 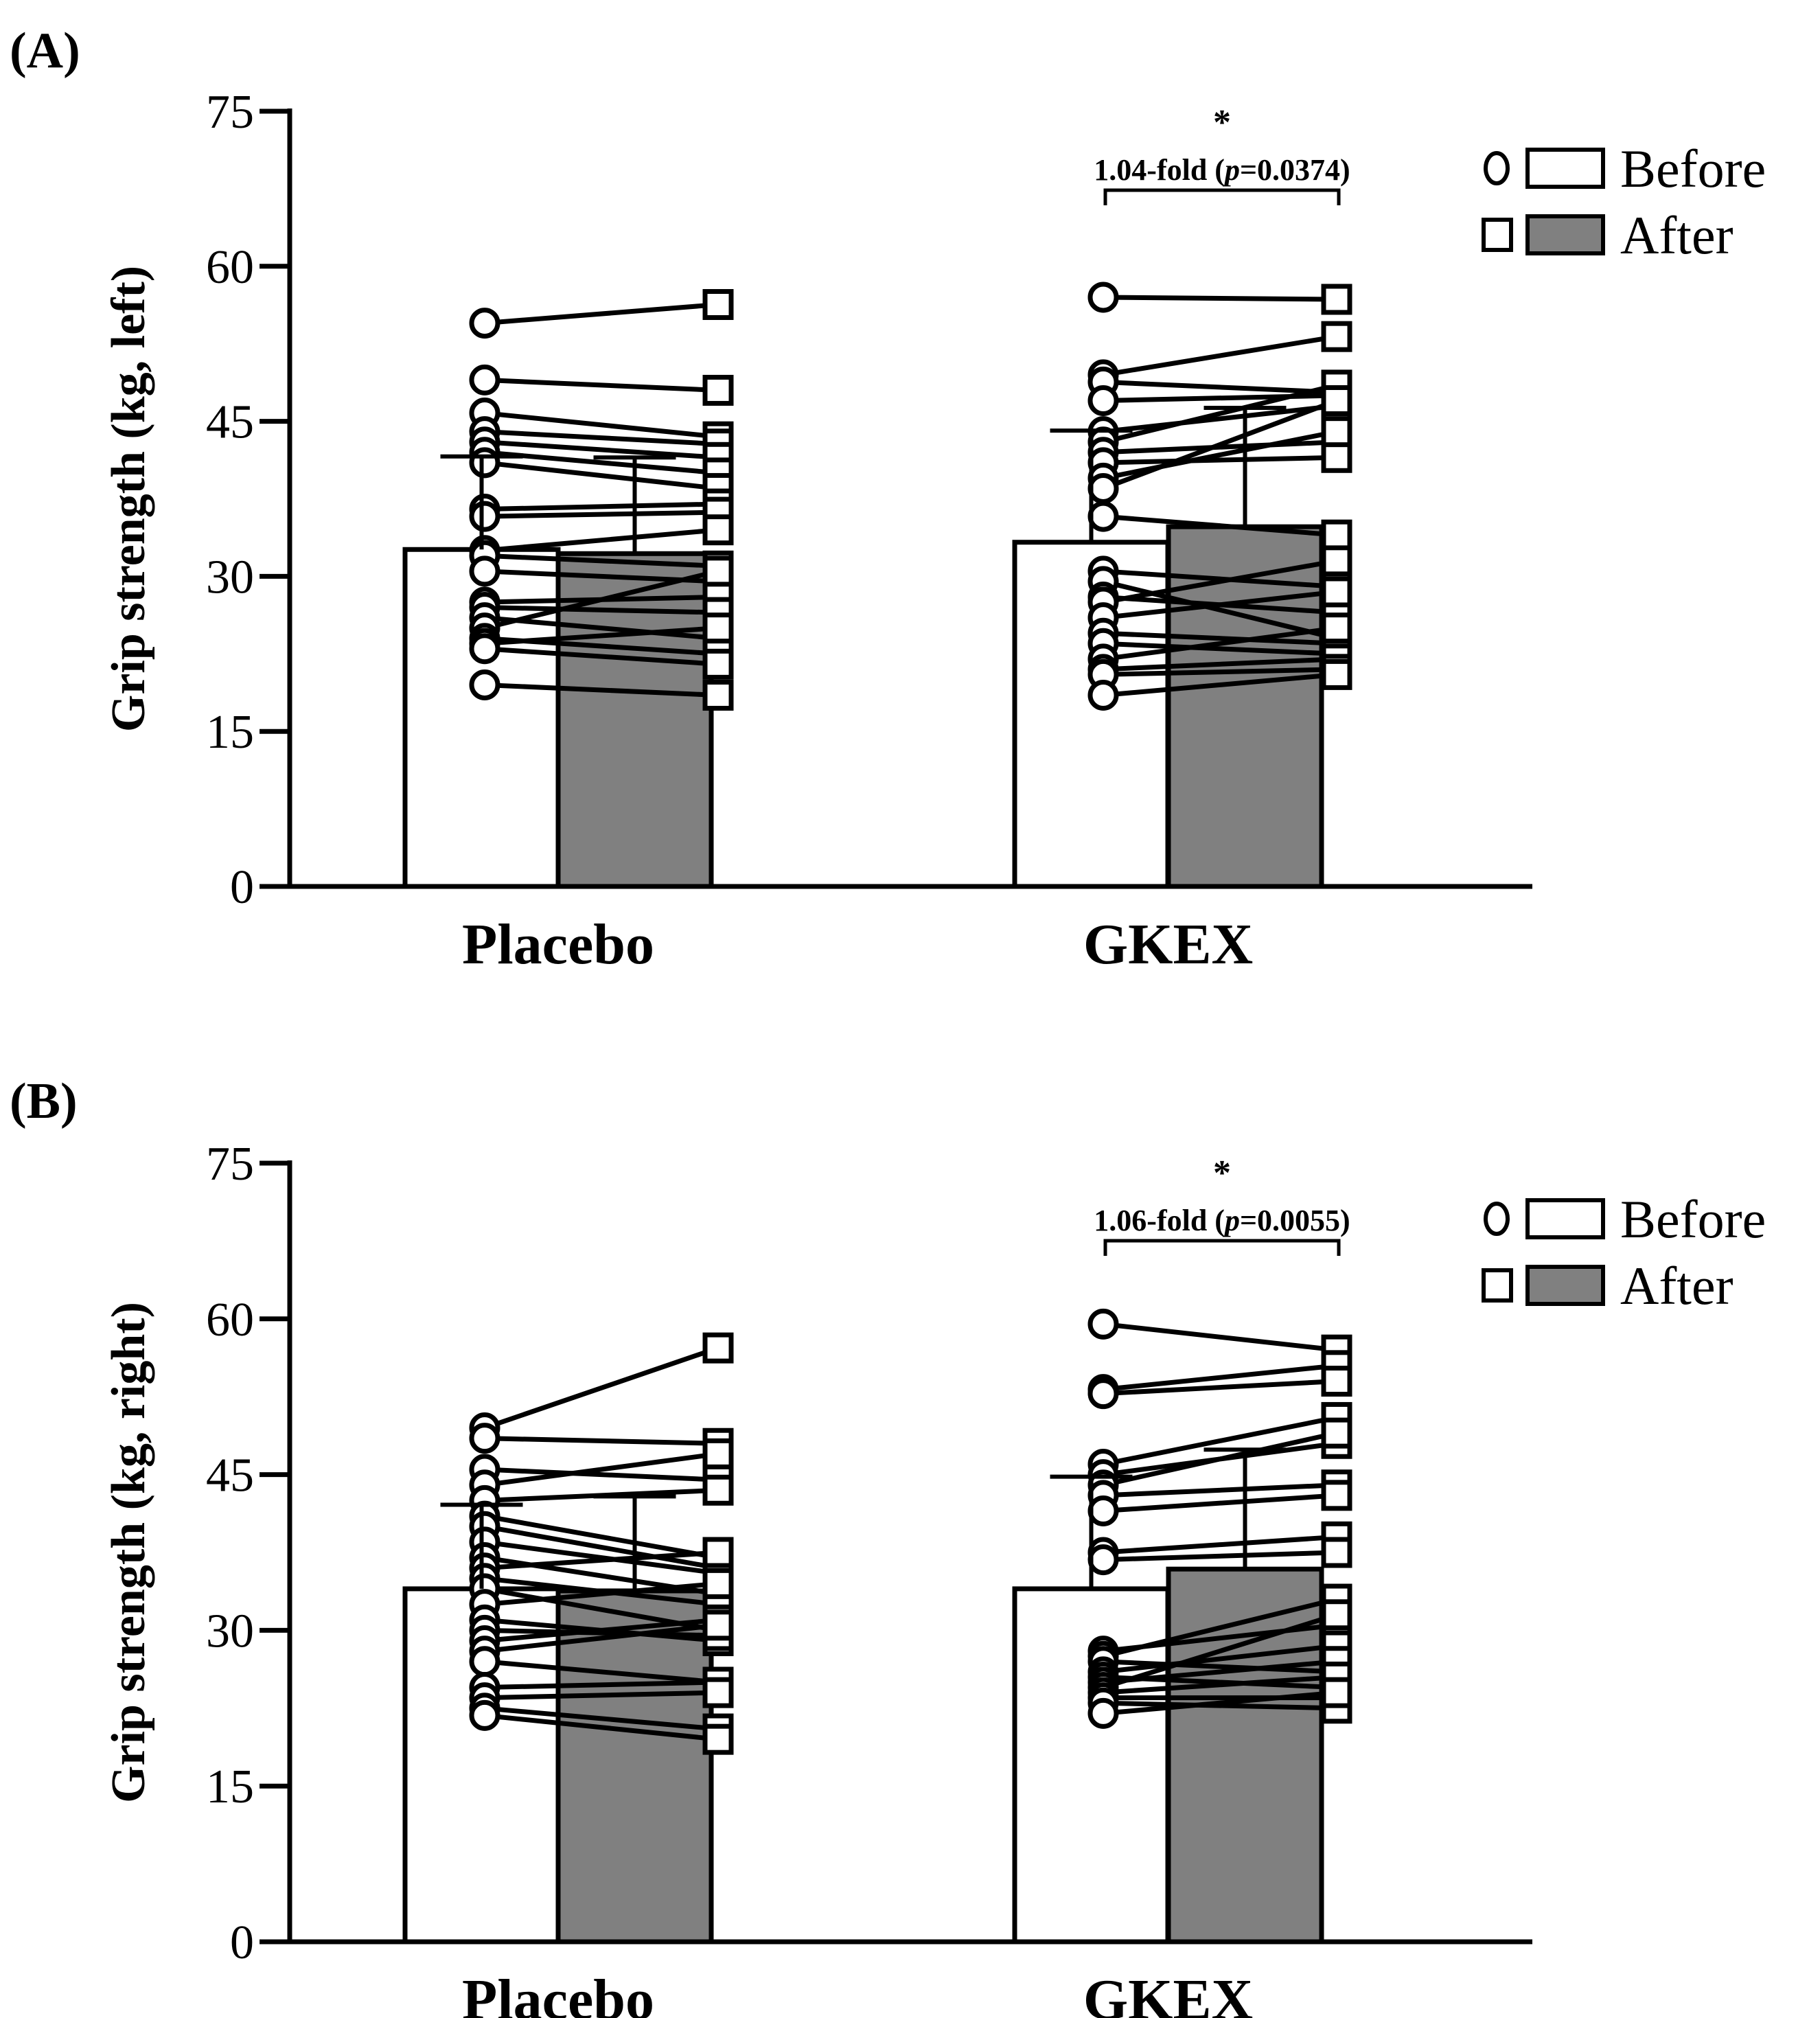 What do you see at coordinates (230, 1164) in the screenshot?
I see `y-tick-label: 75` at bounding box center [230, 1164].